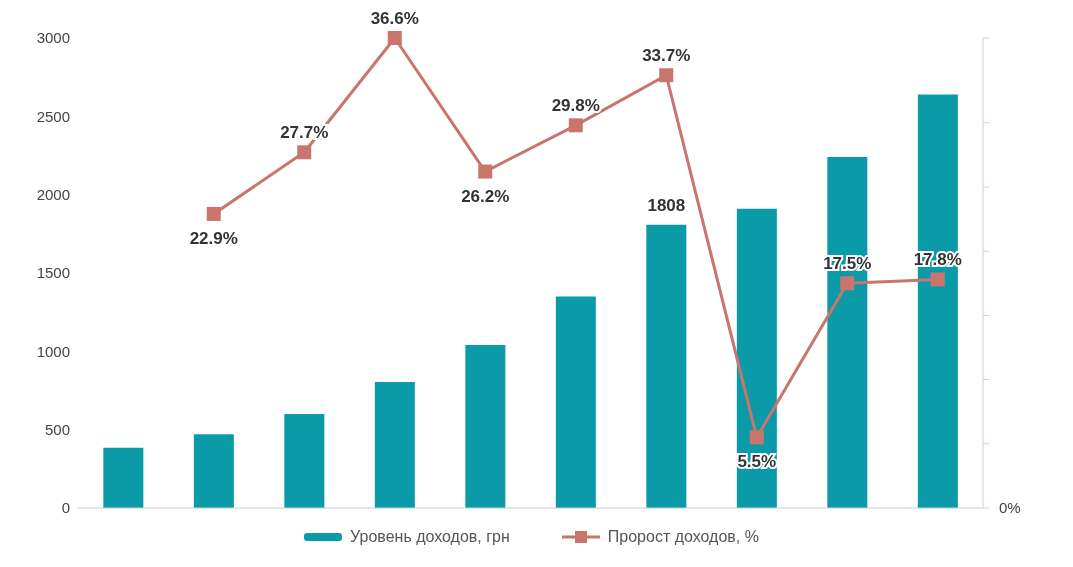 The width and height of the screenshot is (1073, 567). What do you see at coordinates (757, 462) in the screenshot?
I see `data-label: 5.5%` at bounding box center [757, 462].